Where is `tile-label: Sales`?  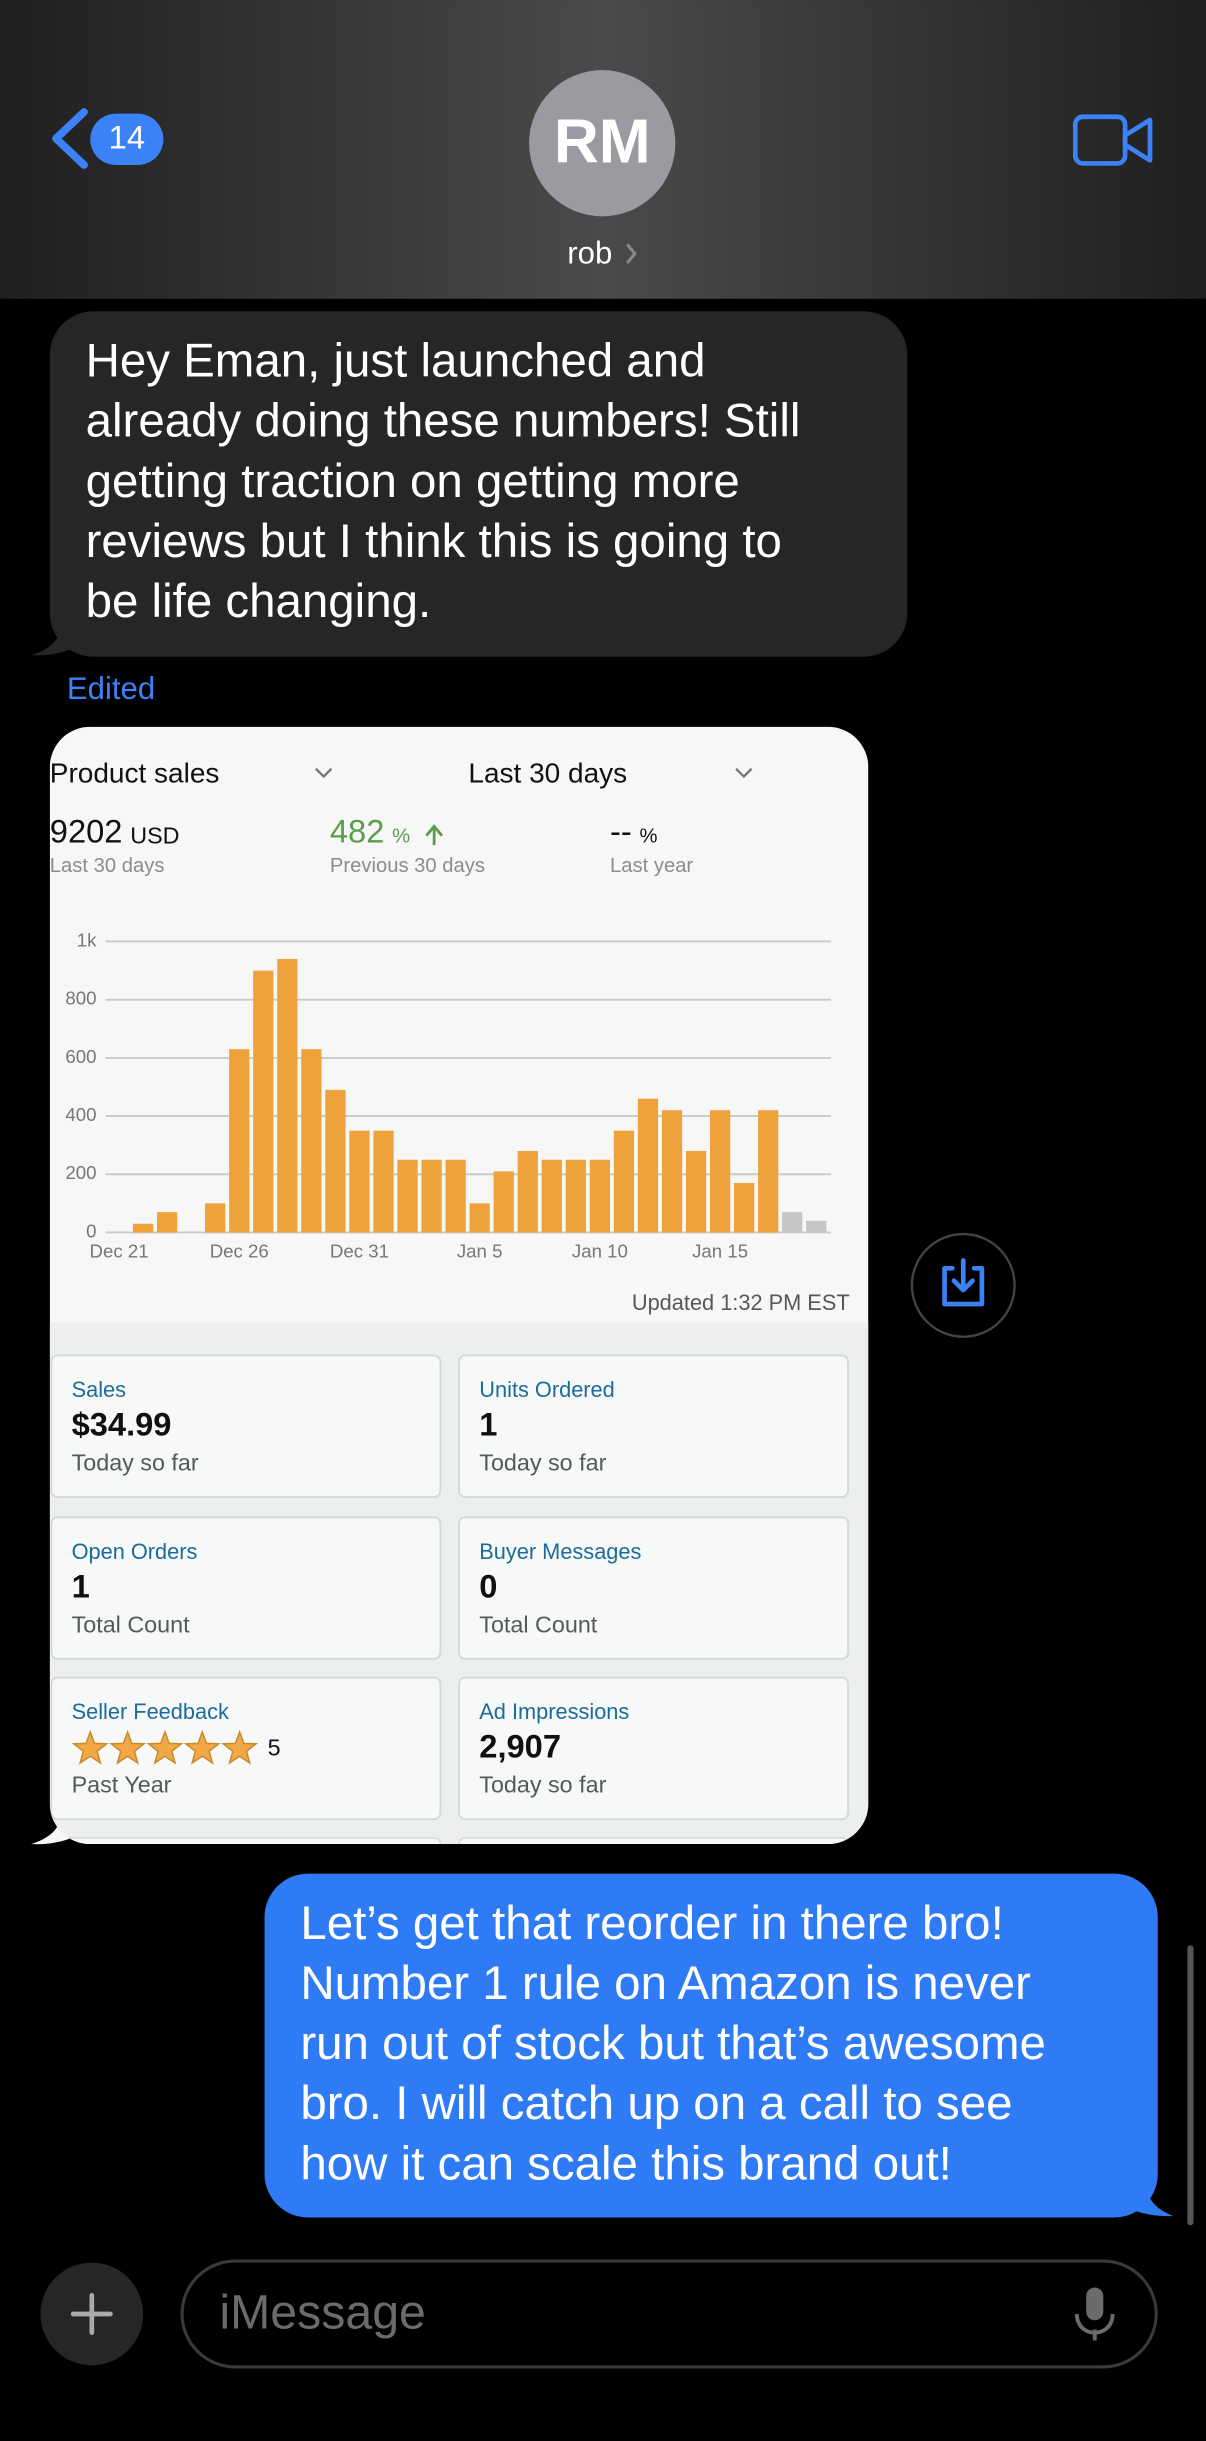 tile-label: Sales is located at coordinates (99, 1389).